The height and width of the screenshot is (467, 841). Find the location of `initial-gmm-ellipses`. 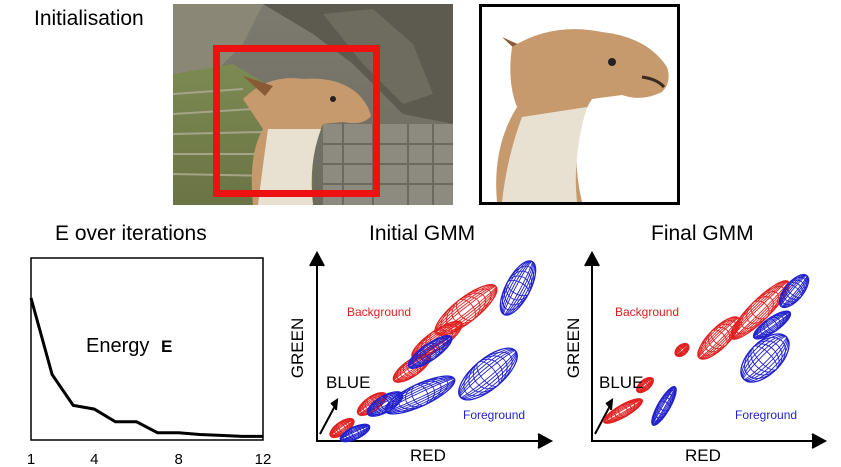

initial-gmm-ellipses is located at coordinates (433, 351).